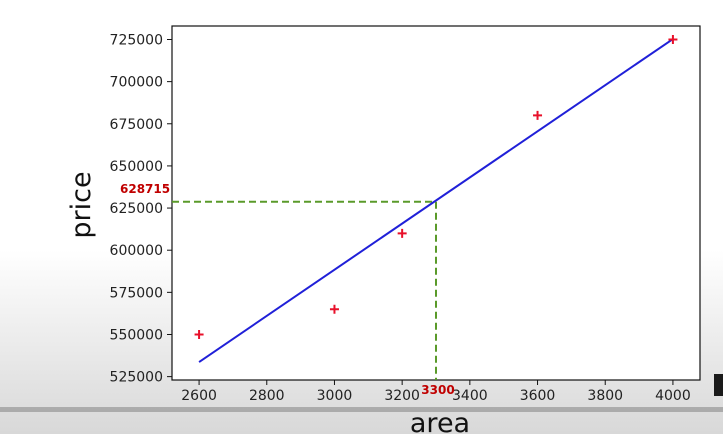 The image size is (723, 434). Describe the element at coordinates (440, 421) in the screenshot. I see `x-axis-title: area` at that location.